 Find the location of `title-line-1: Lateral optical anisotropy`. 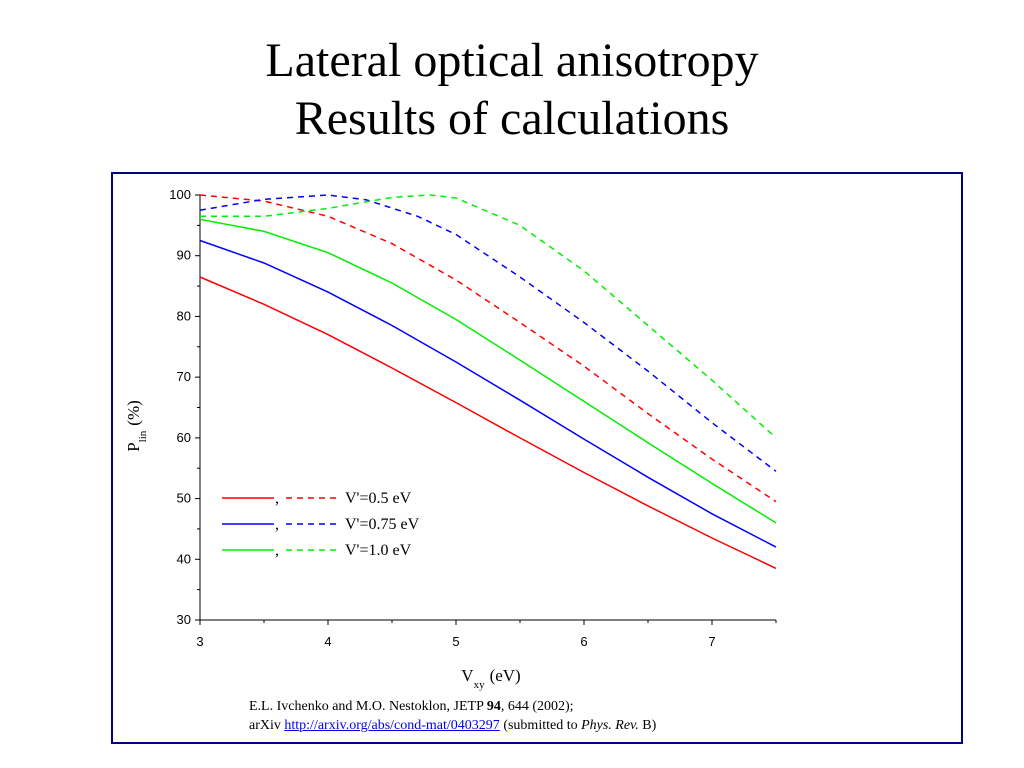

title-line-1: Lateral optical anisotropy is located at coordinates (512, 60).